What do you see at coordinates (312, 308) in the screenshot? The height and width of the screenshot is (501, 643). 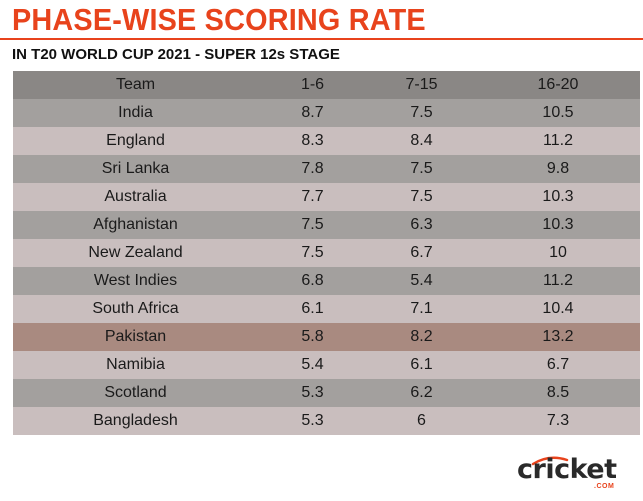 I see `cell-overs-1-6: 6.1` at bounding box center [312, 308].